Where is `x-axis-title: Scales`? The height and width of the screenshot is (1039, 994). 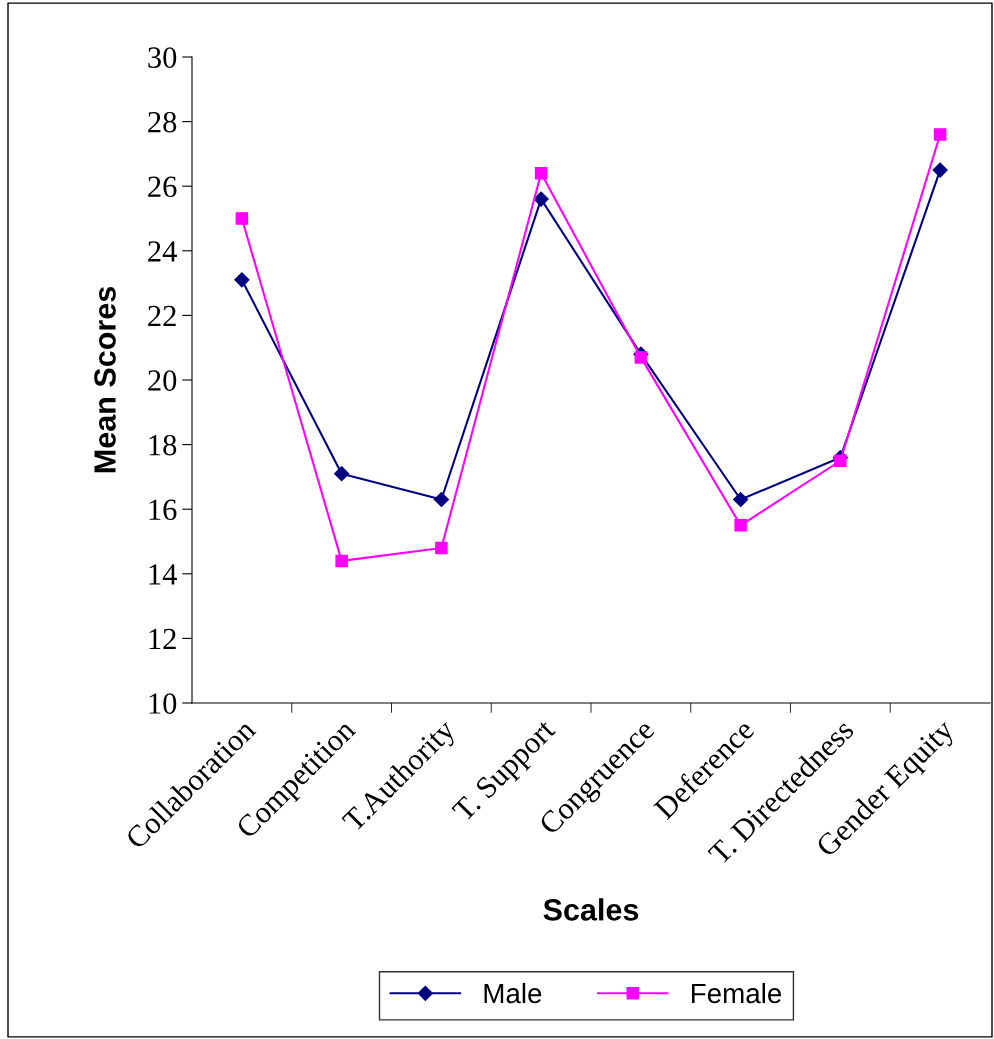 x-axis-title: Scales is located at coordinates (591, 909).